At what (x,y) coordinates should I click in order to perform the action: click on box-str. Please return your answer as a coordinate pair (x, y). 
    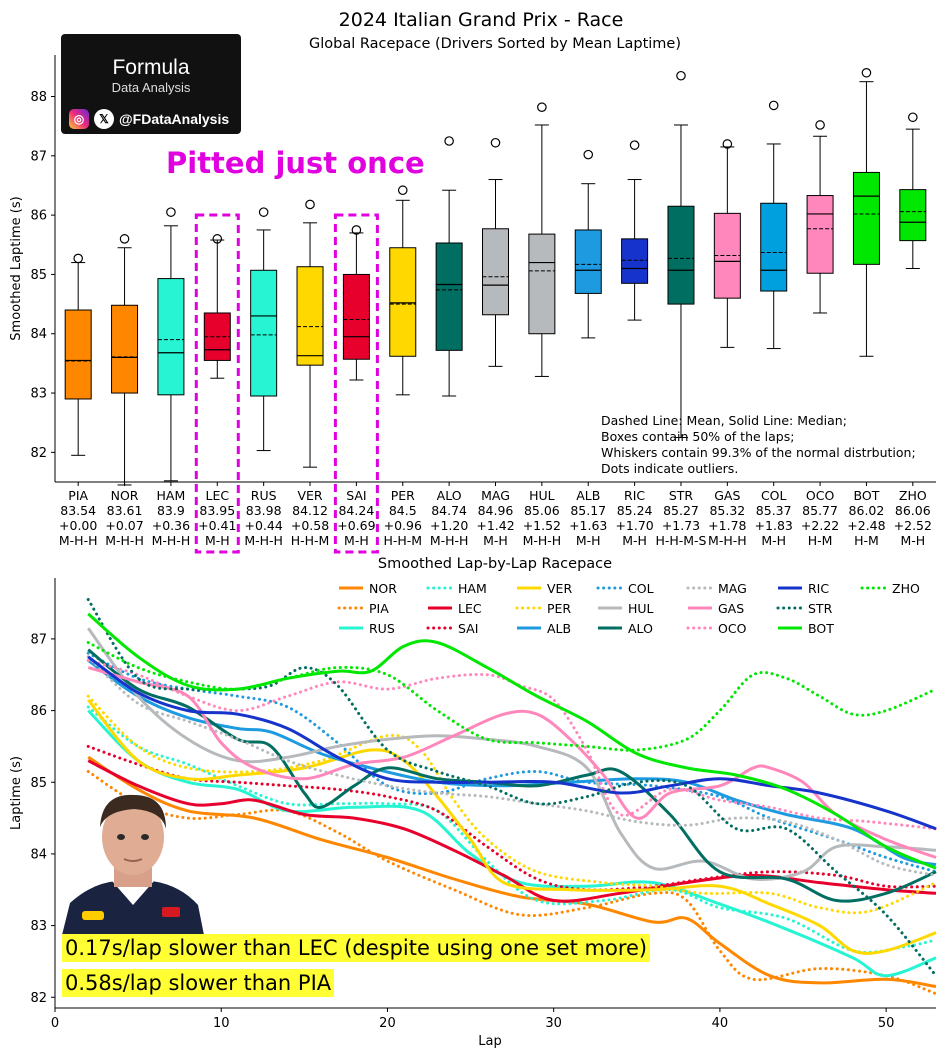
    Looking at the image, I should click on (681, 254).